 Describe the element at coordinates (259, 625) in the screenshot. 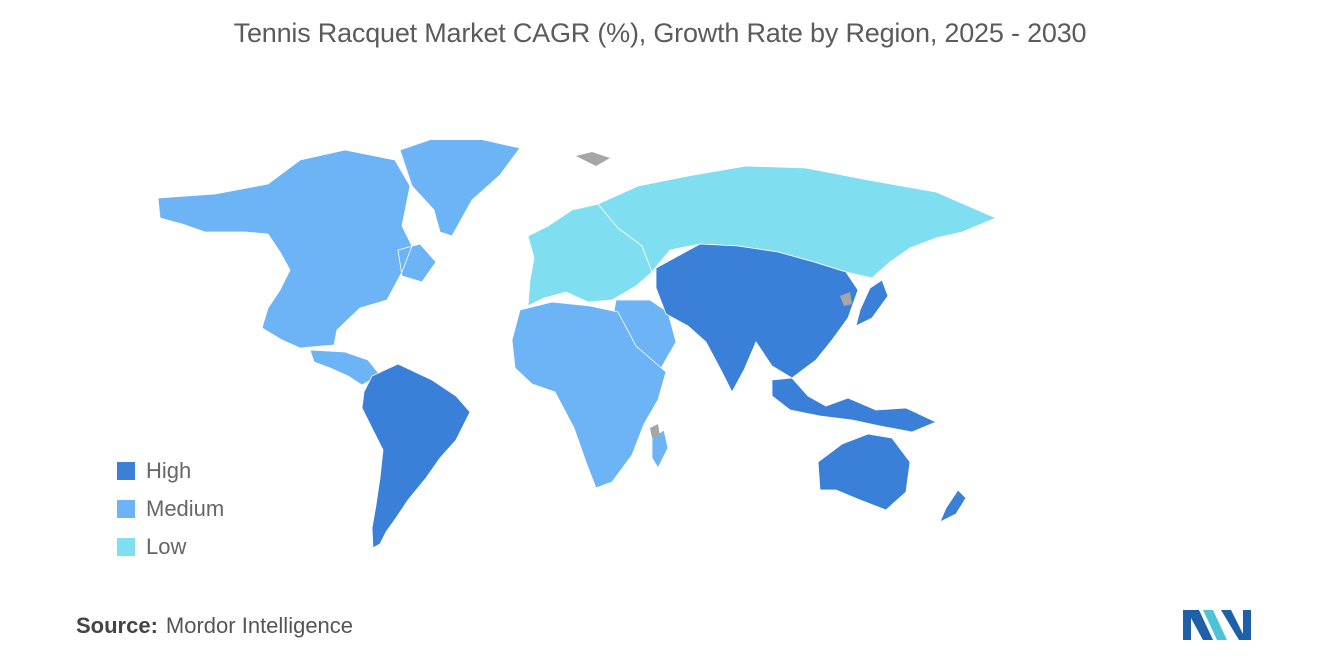

I see `source-value: Mordor Intelligence` at that location.